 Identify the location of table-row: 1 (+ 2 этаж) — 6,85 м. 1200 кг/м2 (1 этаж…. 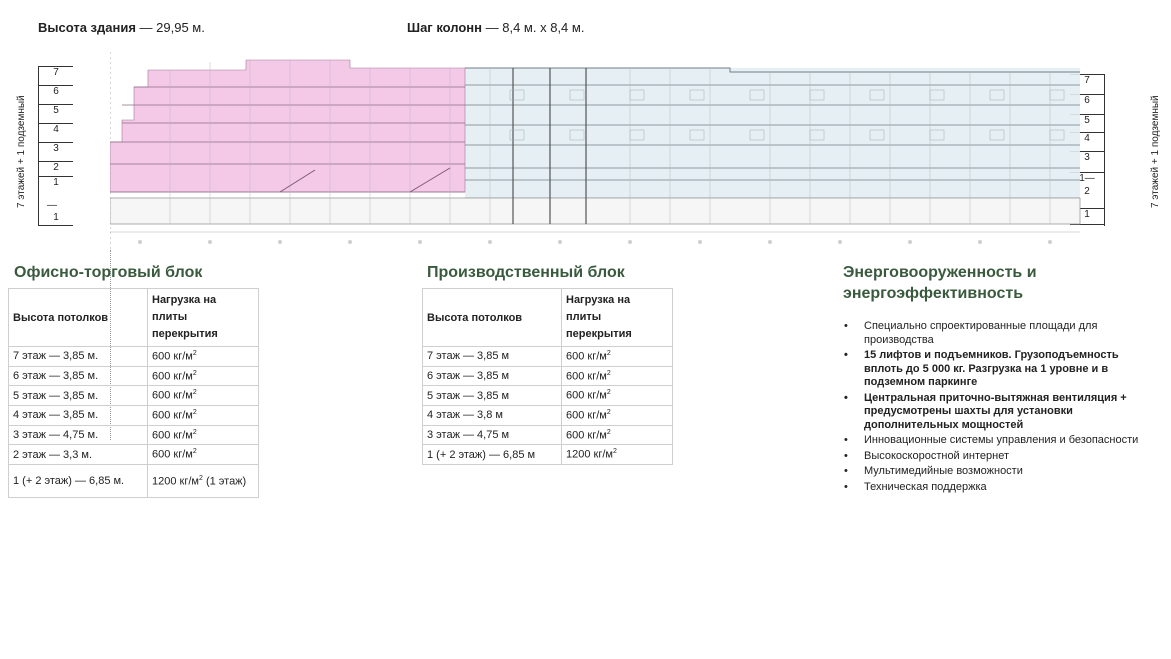
(133, 480).